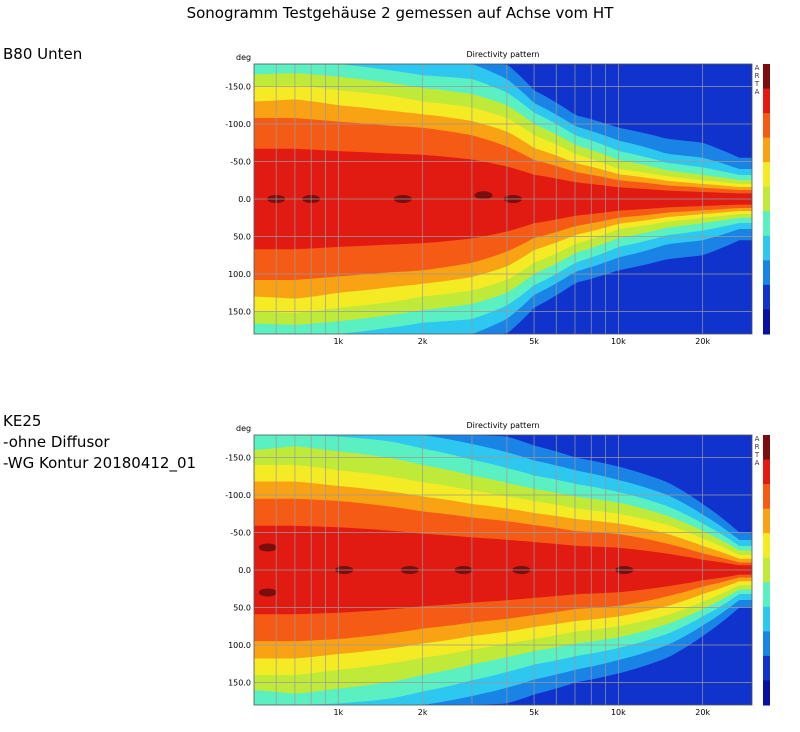 The height and width of the screenshot is (732, 800). I want to click on top-measurement-label: B80 Unten, so click(42, 54).